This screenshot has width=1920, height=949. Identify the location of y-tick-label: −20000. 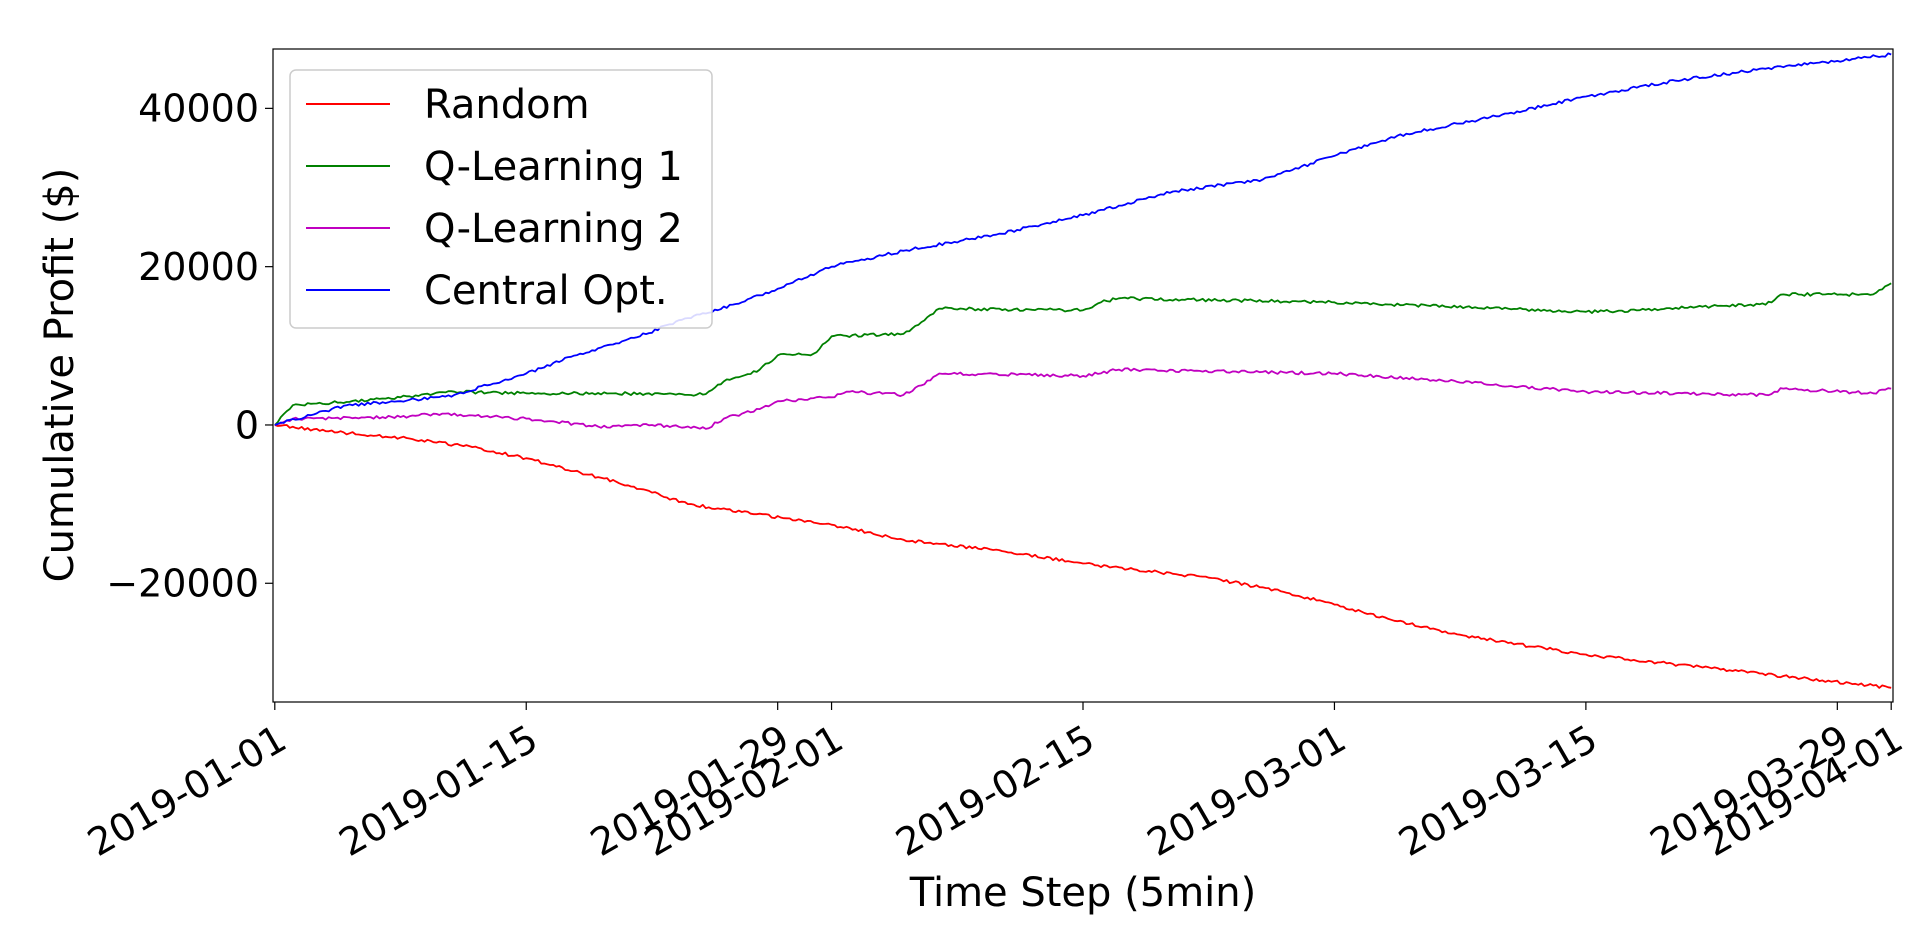
(182, 584).